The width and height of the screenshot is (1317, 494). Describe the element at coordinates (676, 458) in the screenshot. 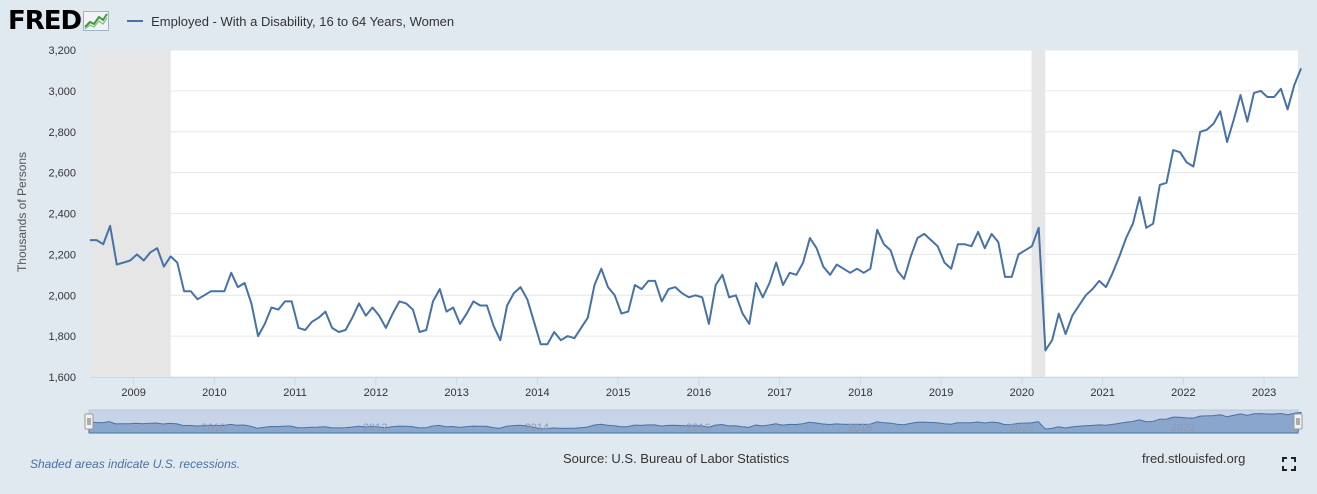

I see `source-text: Source: U.S. Bureau of Labor Statistics` at that location.